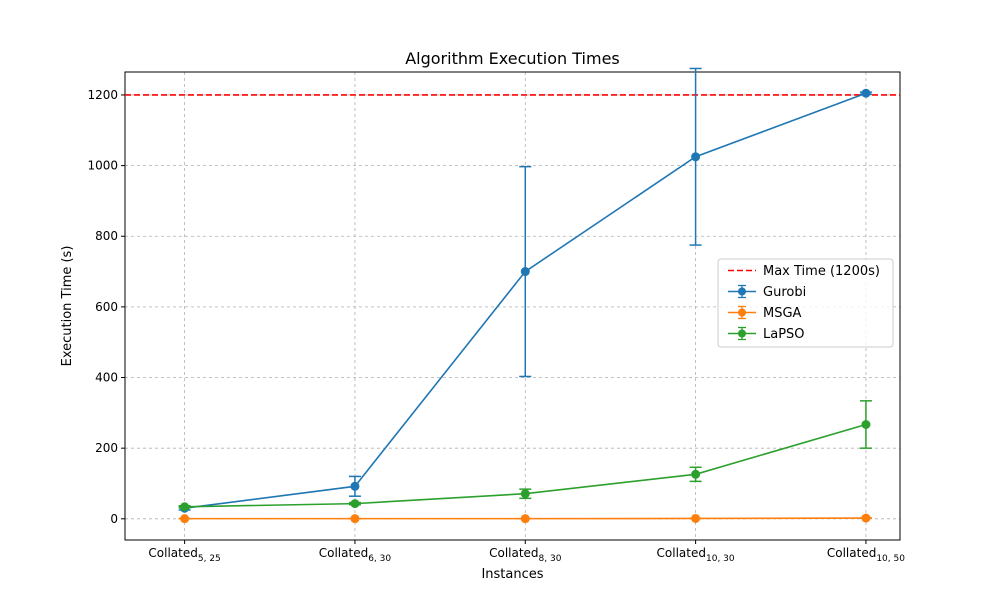  Describe the element at coordinates (114, 519) in the screenshot. I see `y-tick-label: 0` at that location.